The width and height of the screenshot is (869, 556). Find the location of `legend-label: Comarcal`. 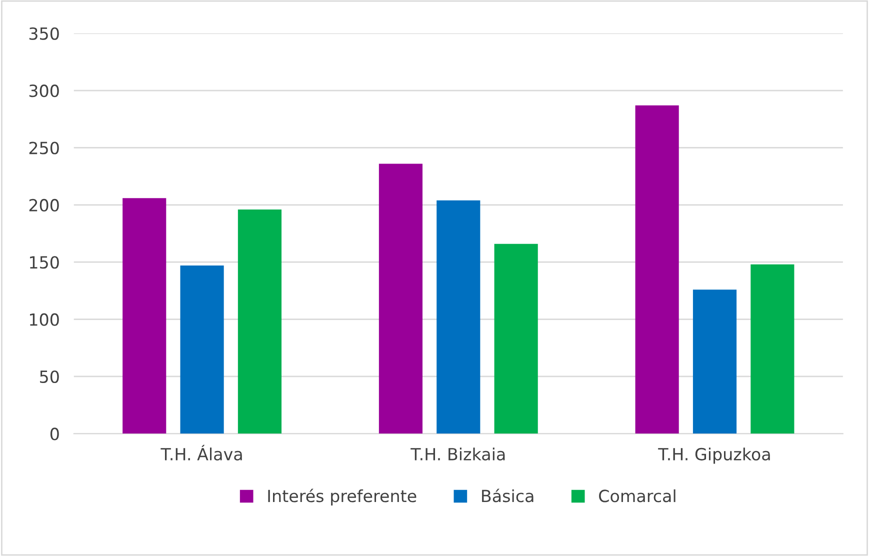

legend-label: Comarcal is located at coordinates (637, 495).